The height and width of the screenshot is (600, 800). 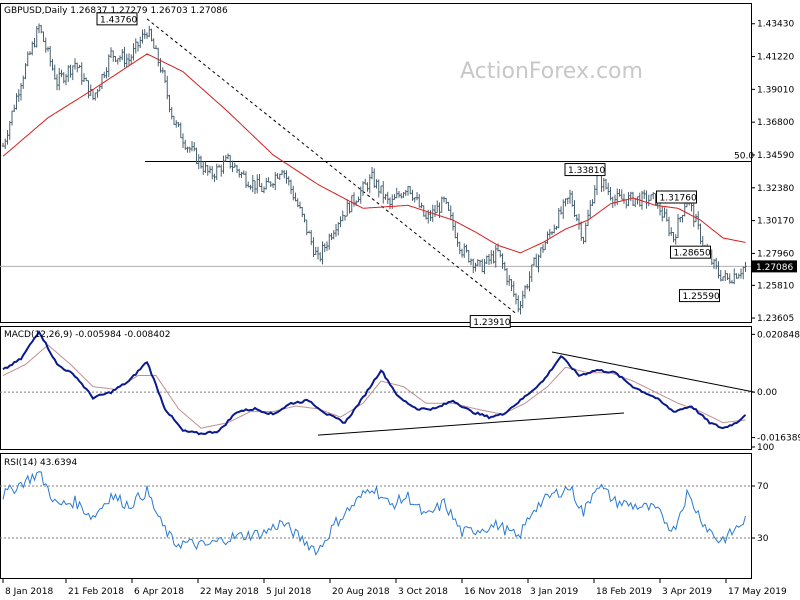 I want to click on swing-label: 1.33810, so click(x=585, y=170).